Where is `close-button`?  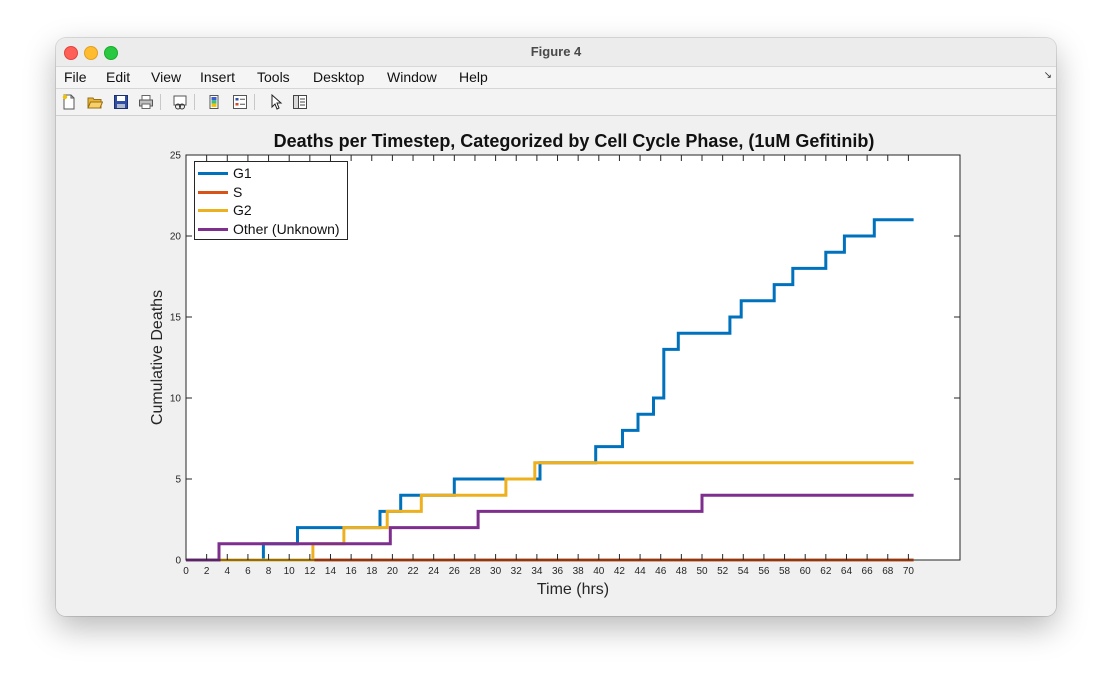
close-button is located at coordinates (71, 53).